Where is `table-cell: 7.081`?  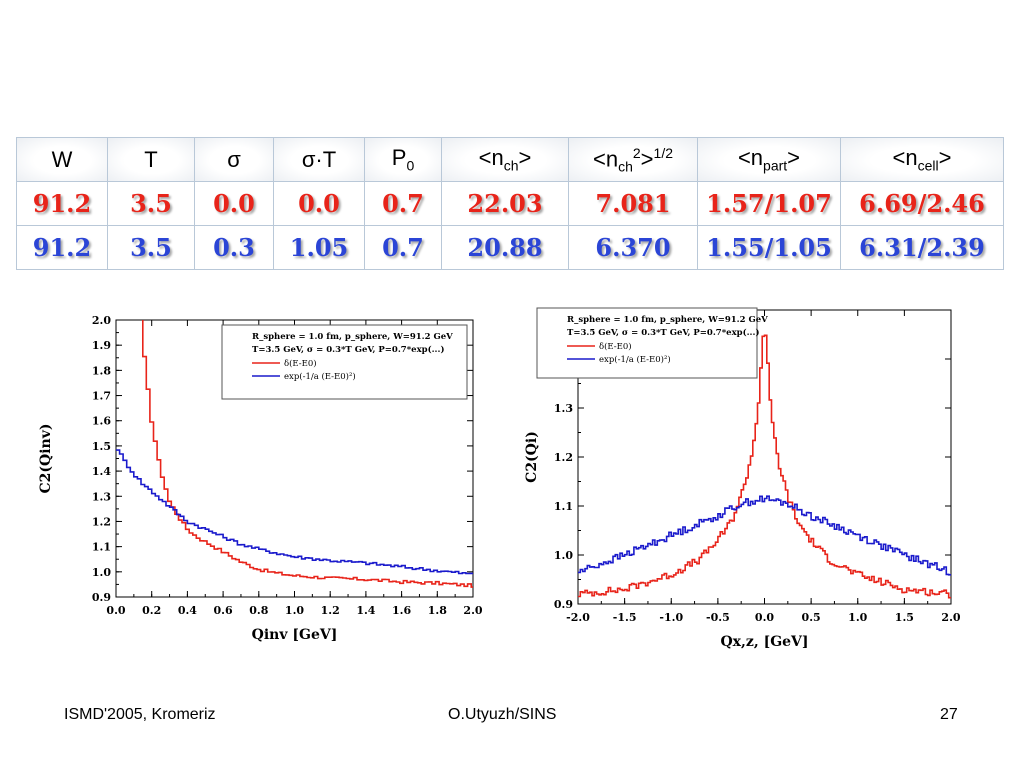 table-cell: 7.081 is located at coordinates (633, 203).